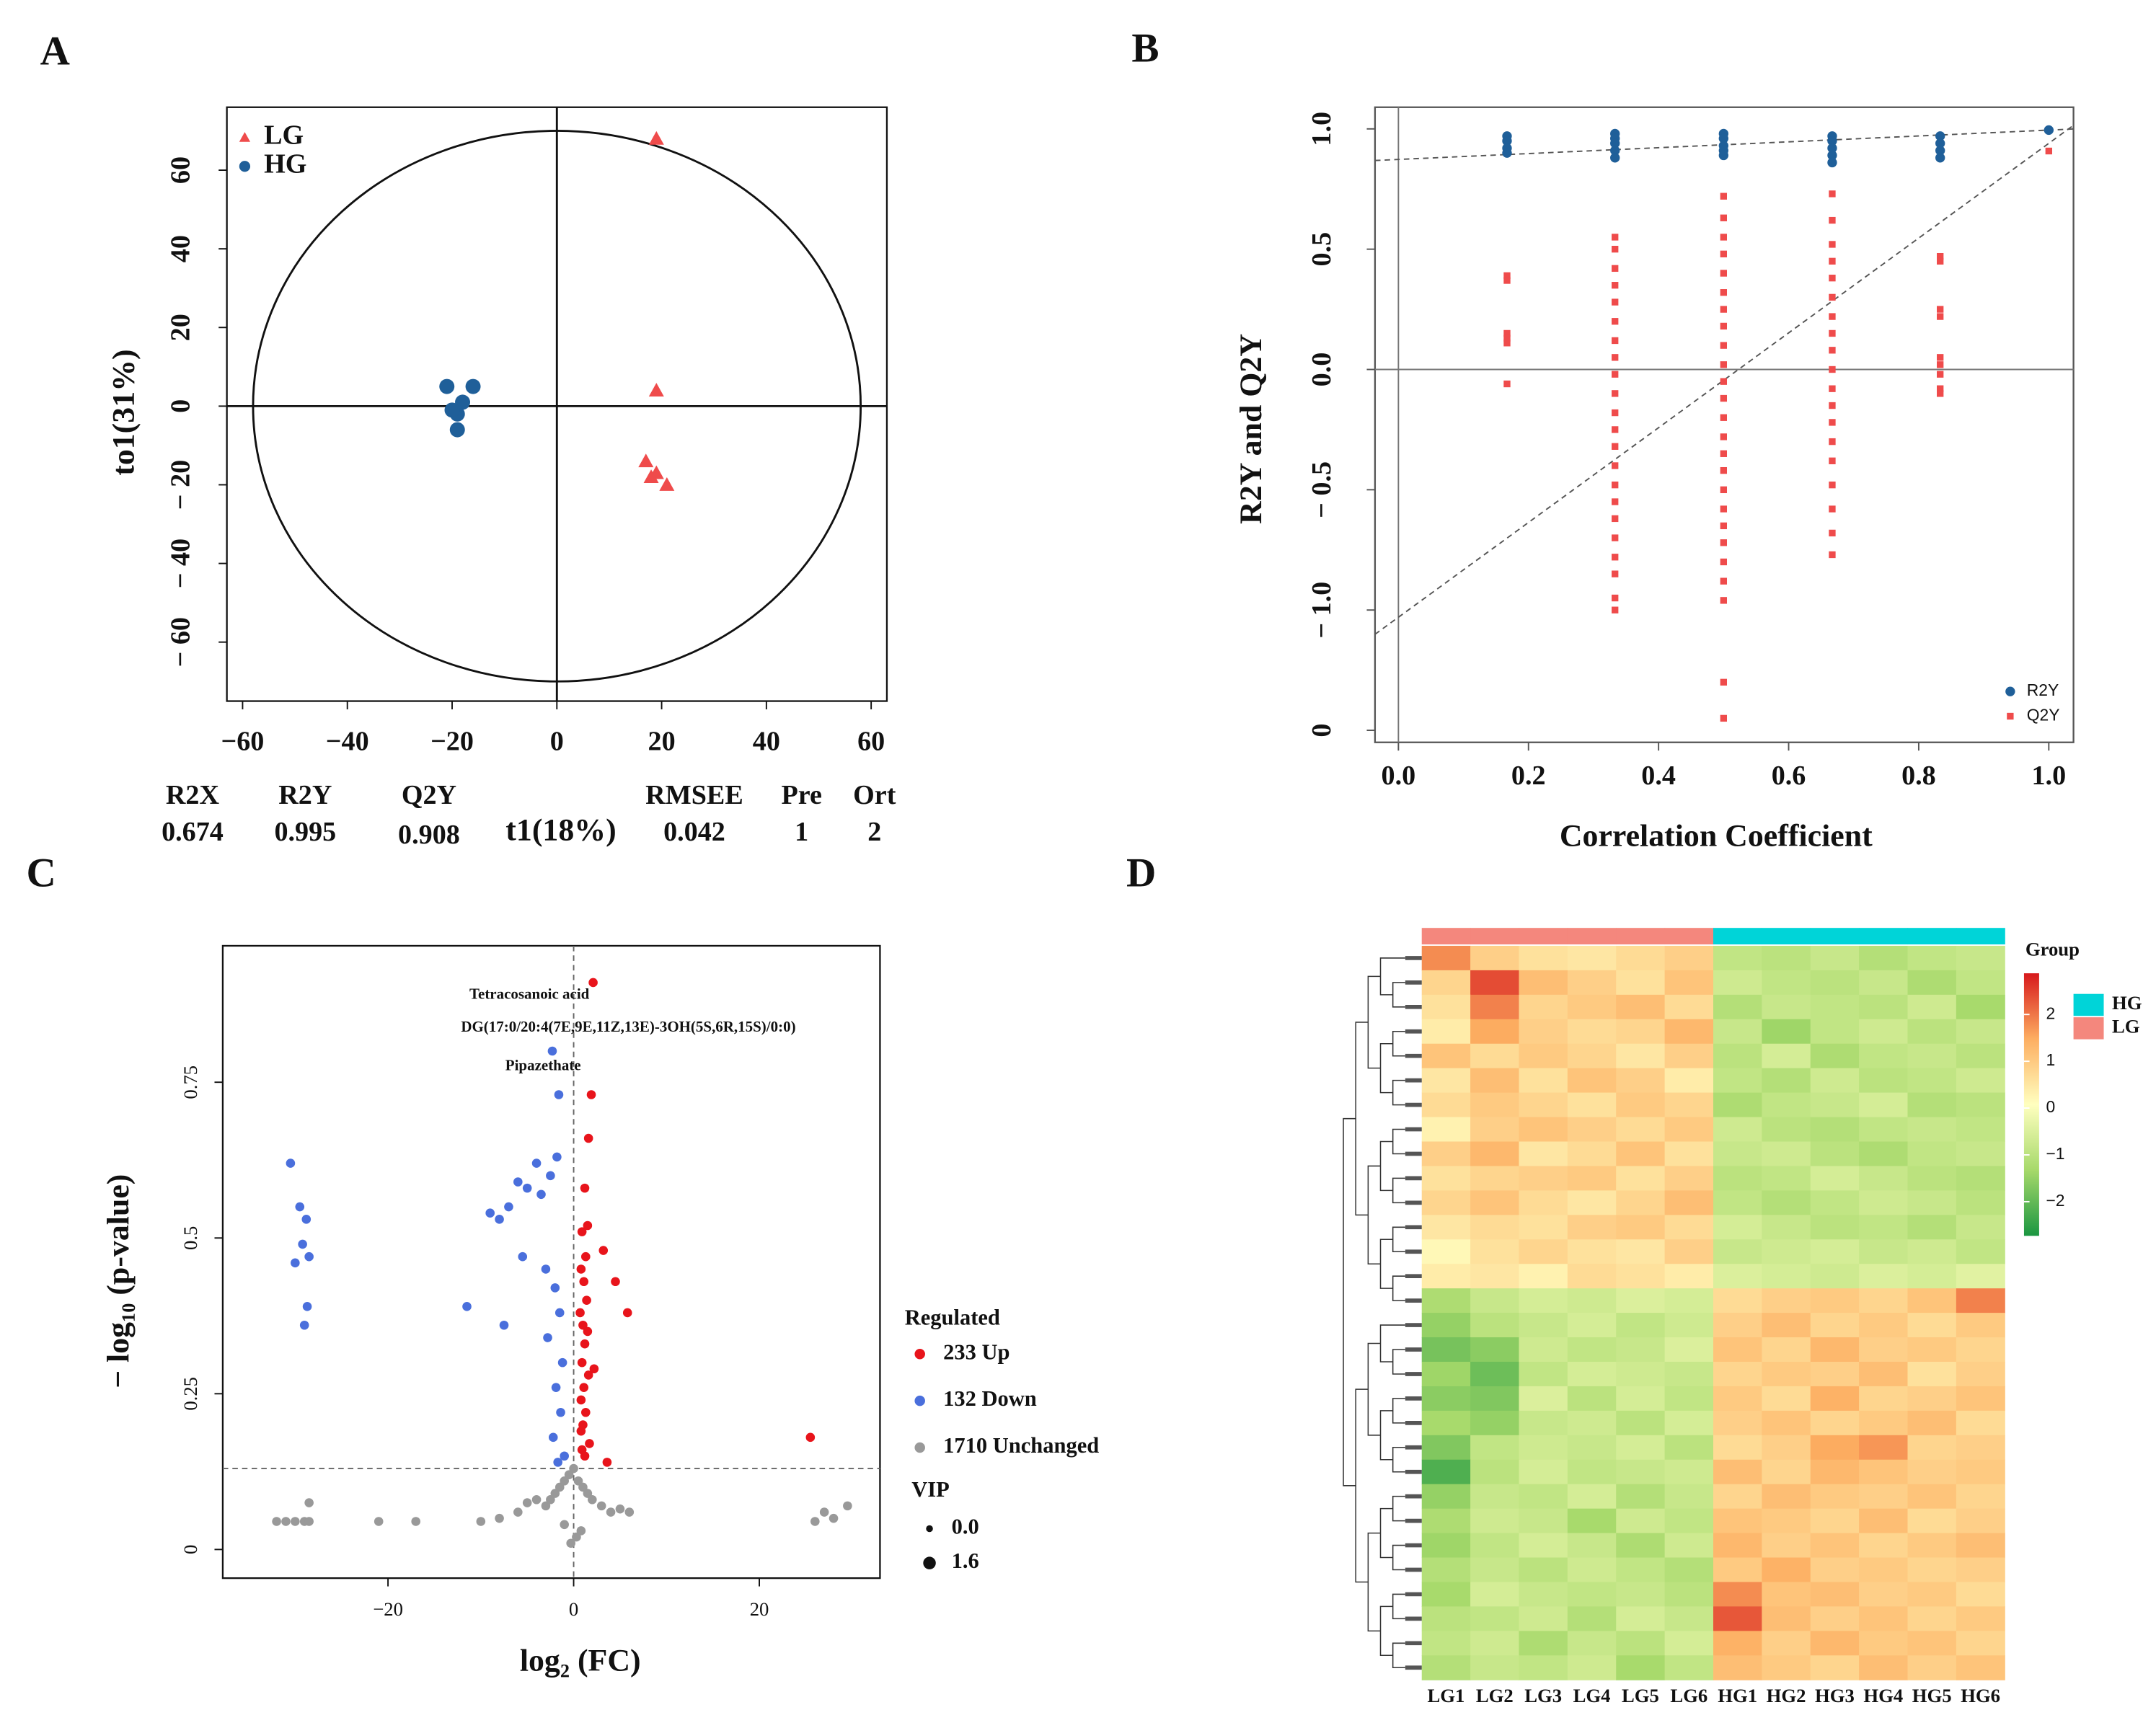 The height and width of the screenshot is (1728, 2156). I want to click on y-axis-title: R2Y and Q2Y, so click(1251, 429).